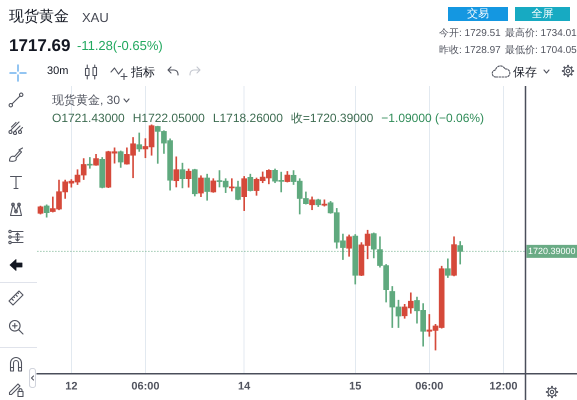 This screenshot has width=577, height=400. I want to click on annotation: L1718.26000, so click(247, 118).